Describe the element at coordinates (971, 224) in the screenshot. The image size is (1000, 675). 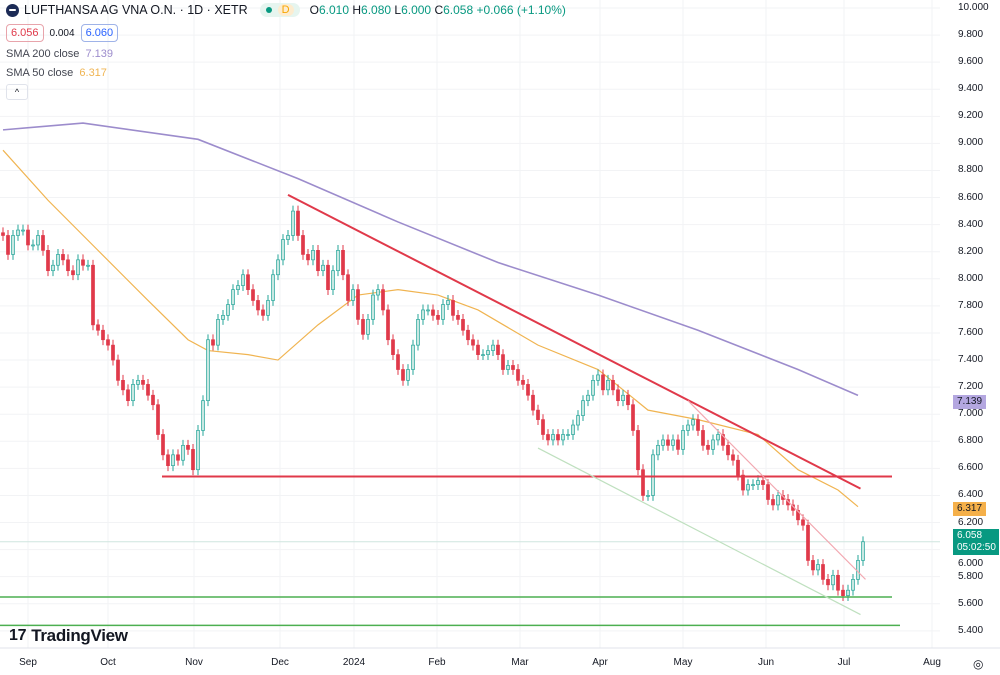
I see `price-tick: 8.400` at that location.